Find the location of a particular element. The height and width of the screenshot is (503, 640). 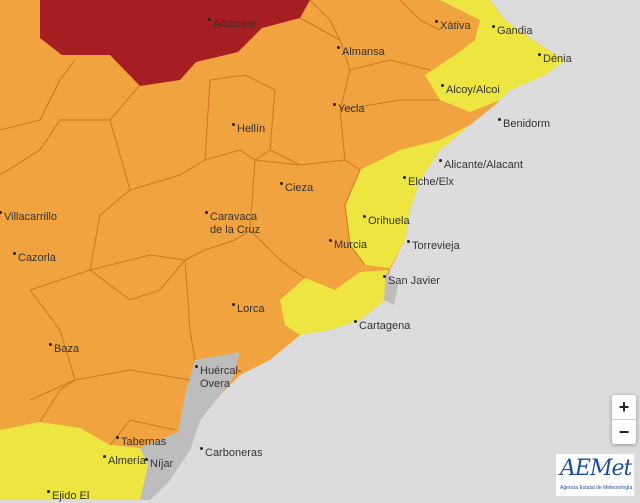

yellow-warning-zone-cartagena is located at coordinates (334, 302).